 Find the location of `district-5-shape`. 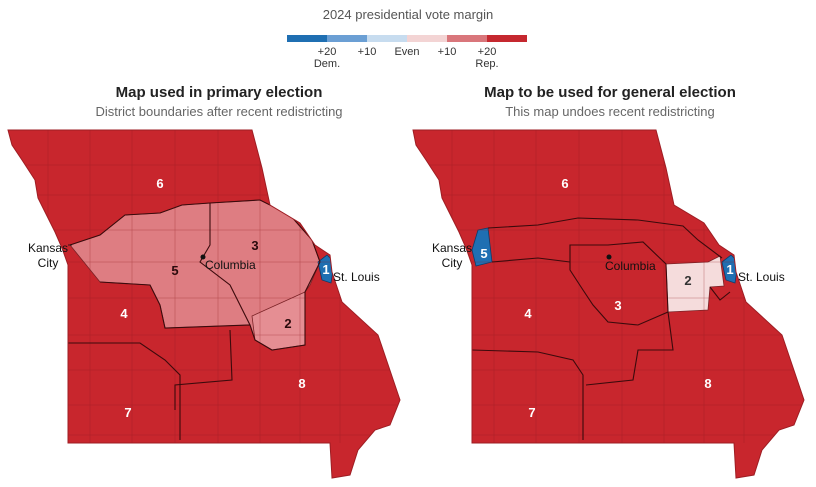

district-5-shape is located at coordinates (482, 247).